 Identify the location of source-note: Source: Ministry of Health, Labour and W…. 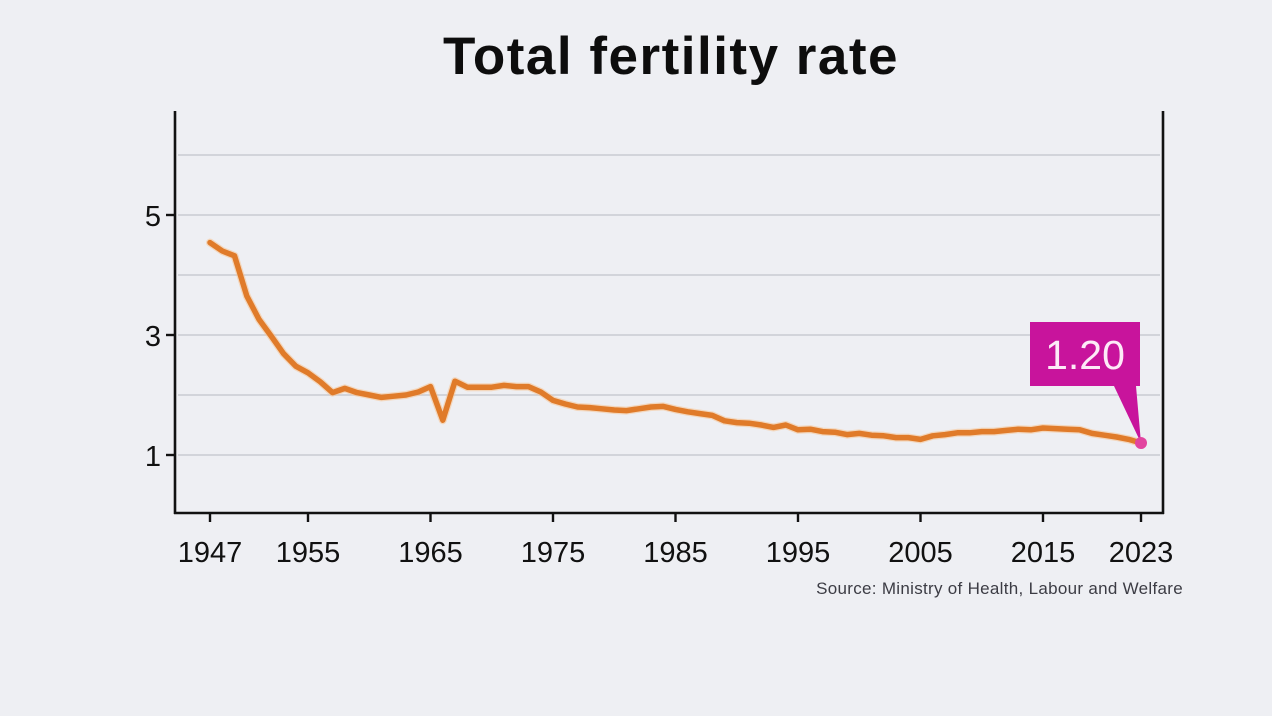
(999, 588).